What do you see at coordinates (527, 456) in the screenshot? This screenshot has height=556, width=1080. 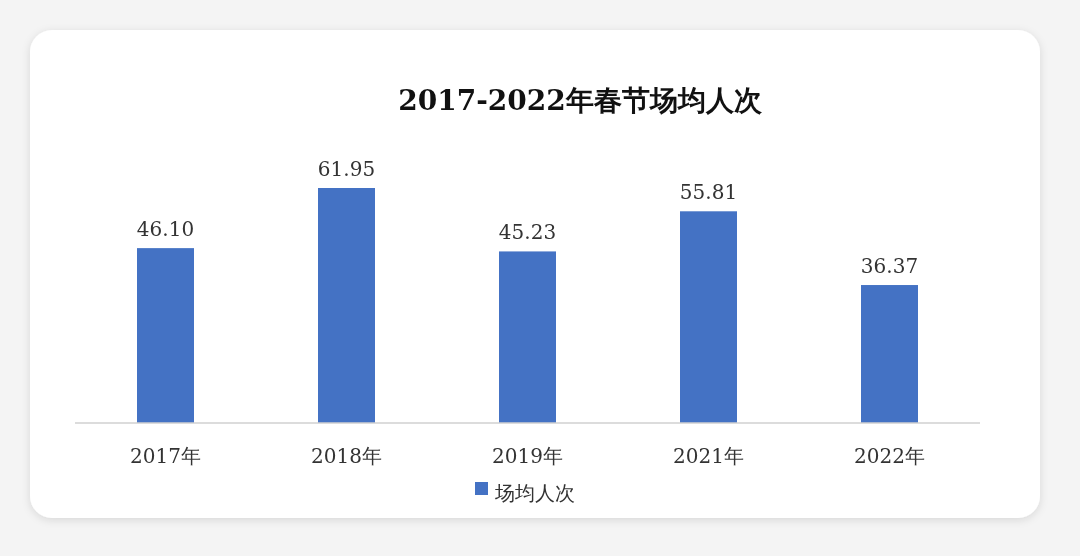 I see `x-tick-label: 2019年` at bounding box center [527, 456].